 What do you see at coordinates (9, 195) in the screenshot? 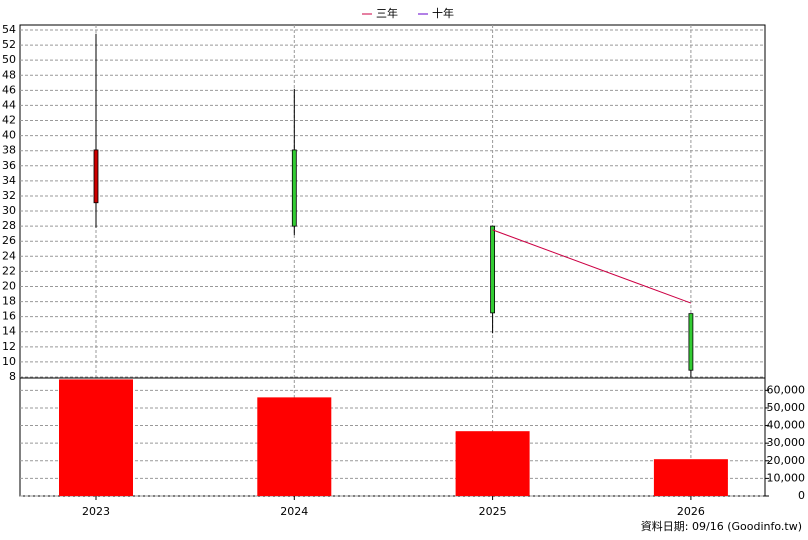
I see `y-tick-label: 32` at bounding box center [9, 195].